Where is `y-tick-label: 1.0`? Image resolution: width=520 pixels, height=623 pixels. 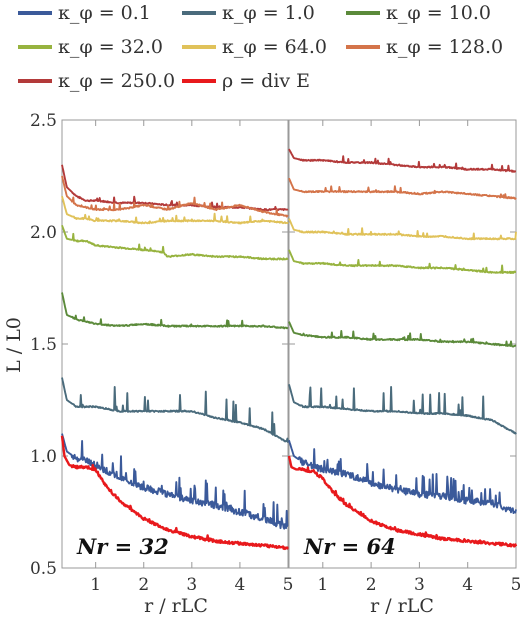
y-tick-label: 1.0 is located at coordinates (43, 457).